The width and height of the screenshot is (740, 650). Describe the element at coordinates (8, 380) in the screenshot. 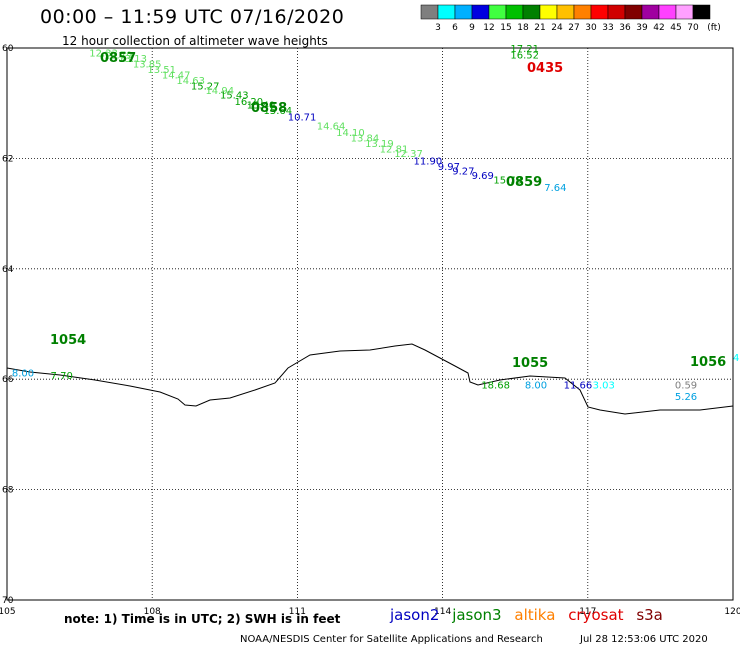

I see `latitude-label: 66` at that location.